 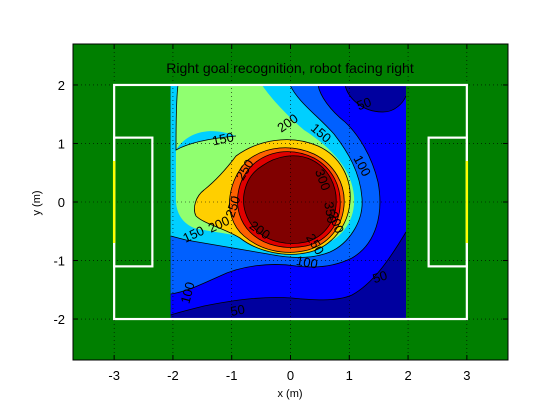 What do you see at coordinates (407, 375) in the screenshot?
I see `x-tick-label: 2` at bounding box center [407, 375].